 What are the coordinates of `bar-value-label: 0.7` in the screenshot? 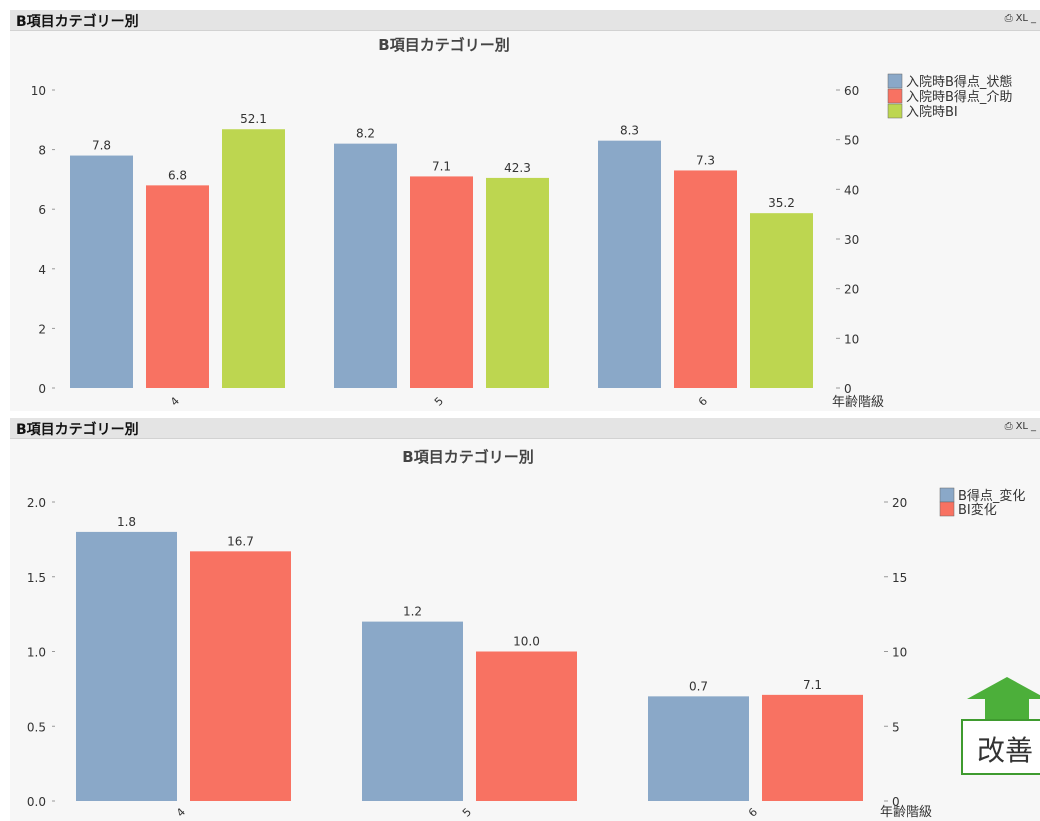 It's located at (698, 686).